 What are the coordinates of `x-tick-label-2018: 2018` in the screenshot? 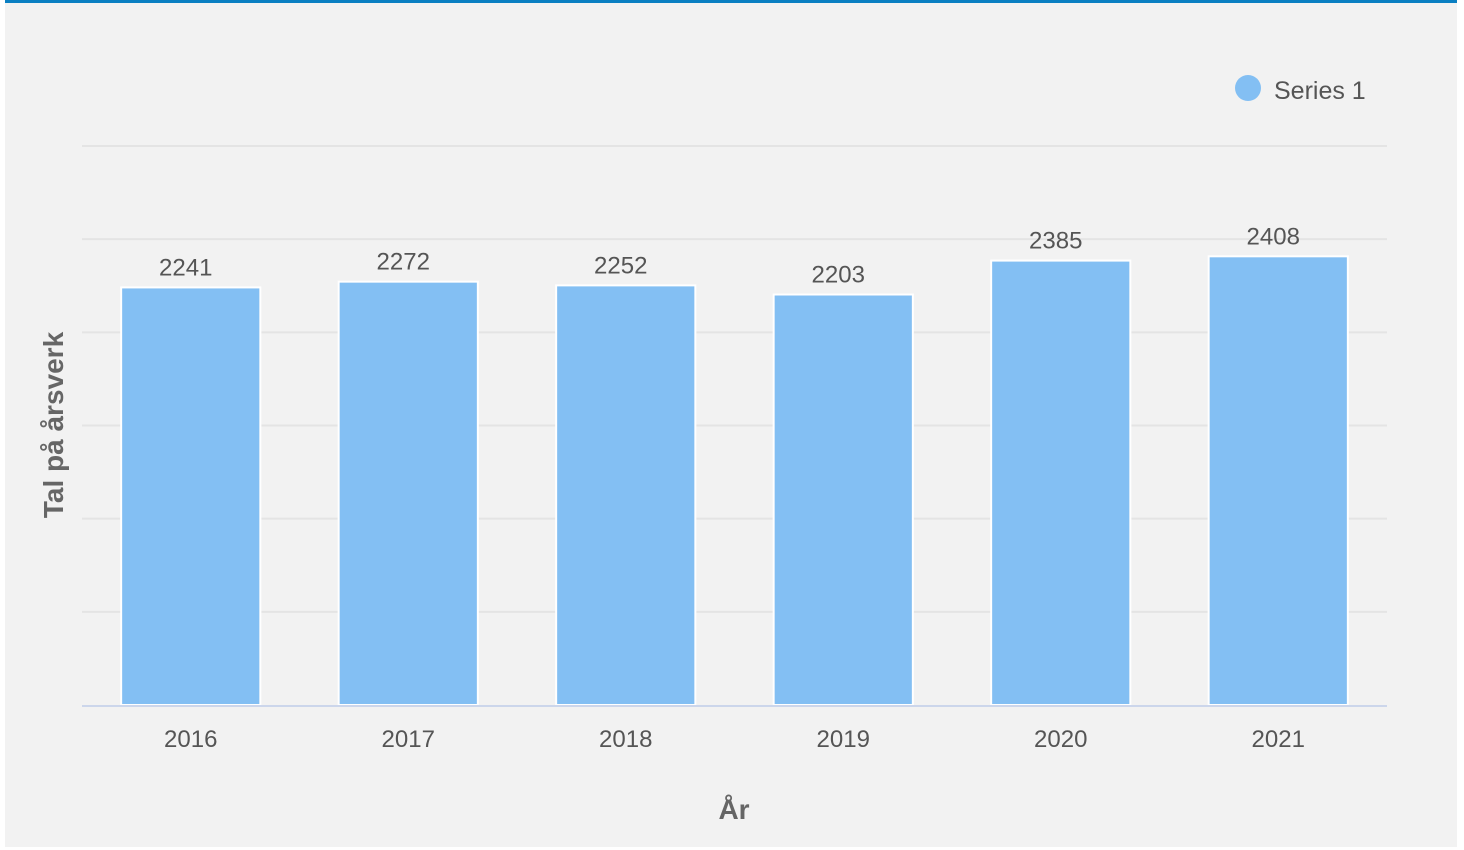 It's located at (625, 739).